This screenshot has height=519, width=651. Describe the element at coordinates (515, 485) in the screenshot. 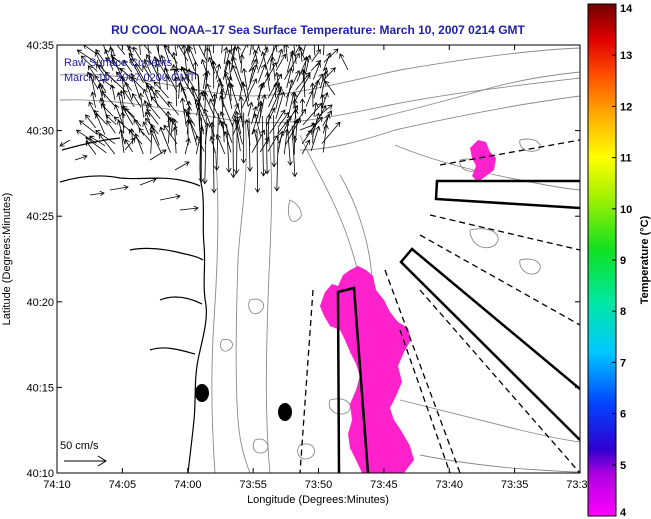

I see `x-tick-label: 73:35` at that location.